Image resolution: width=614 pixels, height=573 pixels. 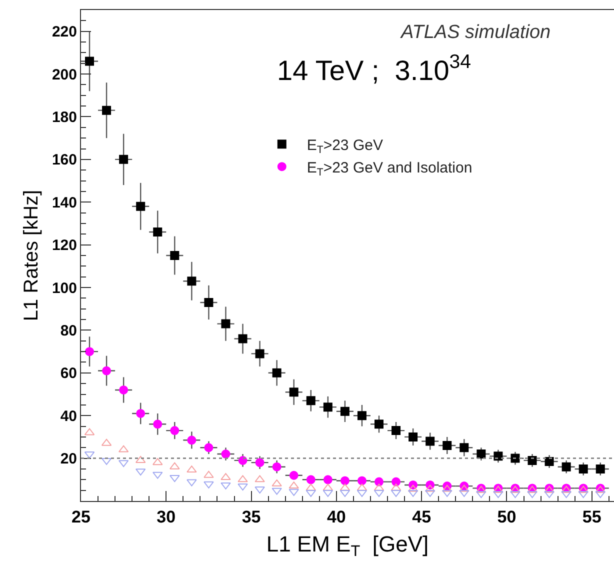 I want to click on x-tick-label: 55, so click(x=592, y=516).